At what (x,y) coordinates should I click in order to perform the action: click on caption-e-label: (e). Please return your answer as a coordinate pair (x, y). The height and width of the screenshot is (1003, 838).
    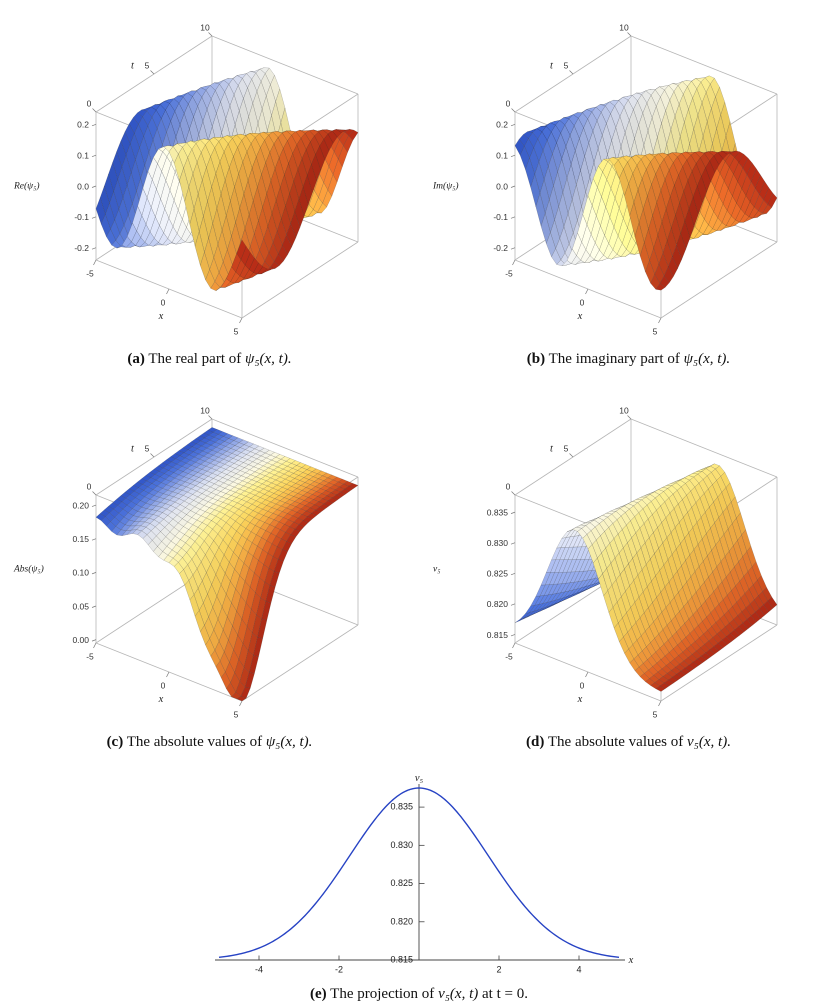
    Looking at the image, I should click on (318, 994).